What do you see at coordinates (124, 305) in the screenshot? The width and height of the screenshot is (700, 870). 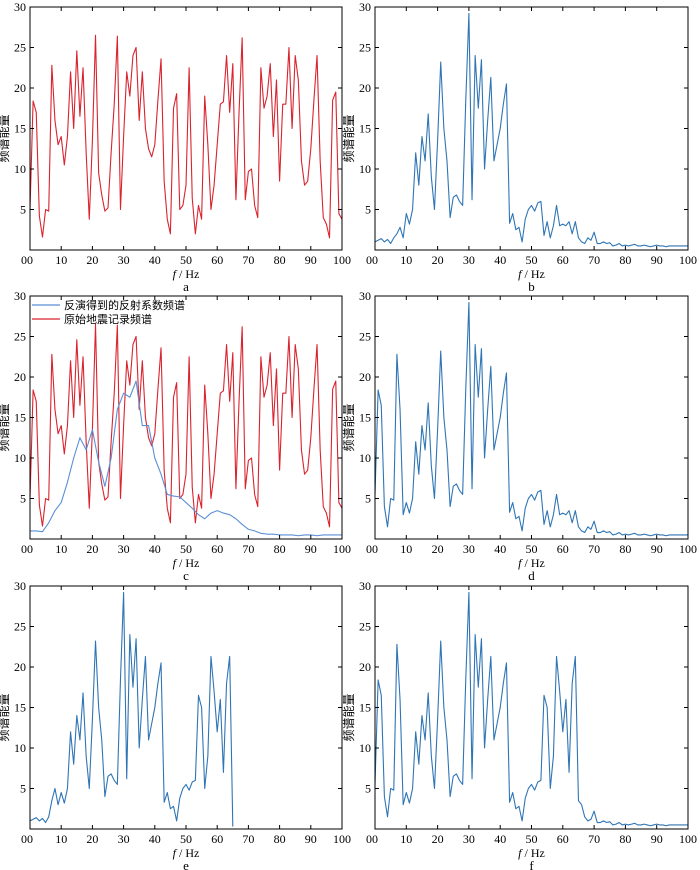 I see `legend-label: 反演得到的反射系数频谱` at bounding box center [124, 305].